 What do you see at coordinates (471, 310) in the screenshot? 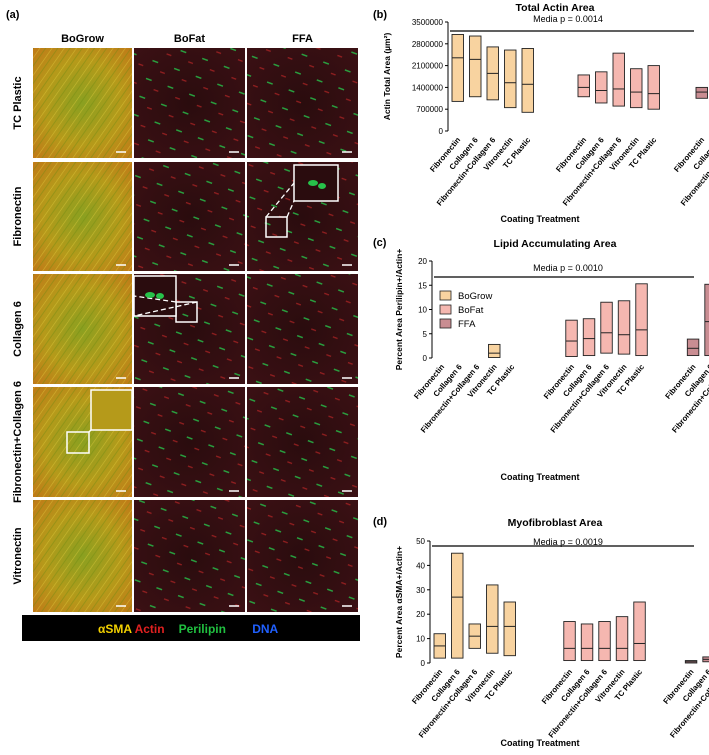
I see `legend-entry: BoFat` at bounding box center [471, 310].